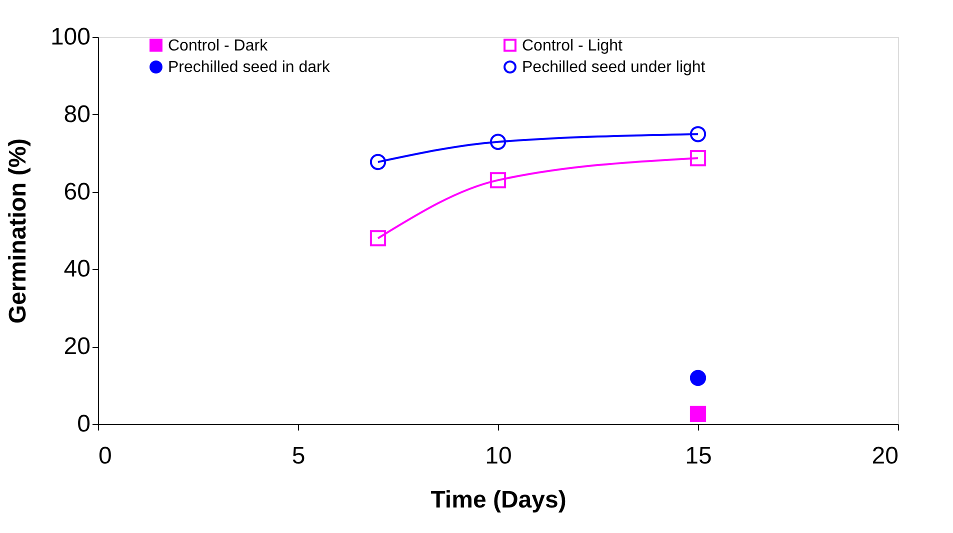  What do you see at coordinates (77, 114) in the screenshot?
I see `y-tick-label: 80` at bounding box center [77, 114].